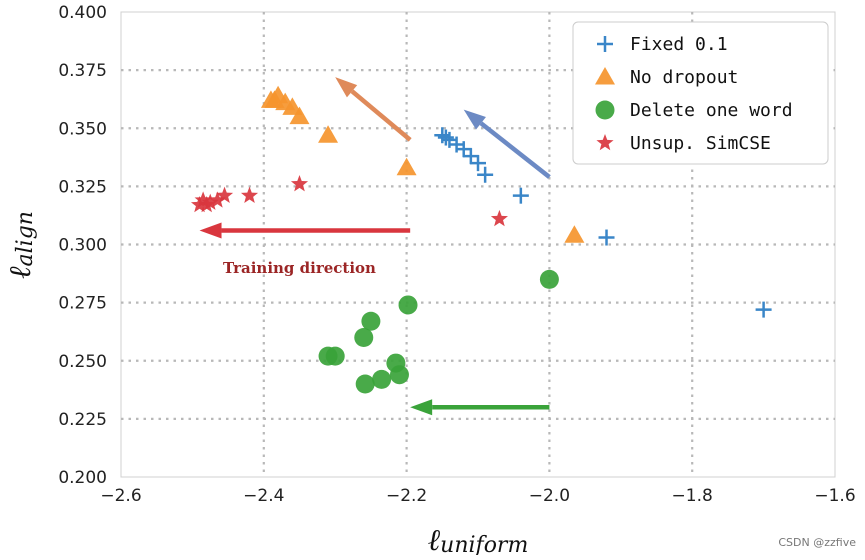 Image resolution: width=865 pixels, height=560 pixels. What do you see at coordinates (82, 362) in the screenshot?
I see `y-tick-label: 0.250` at bounding box center [82, 362].